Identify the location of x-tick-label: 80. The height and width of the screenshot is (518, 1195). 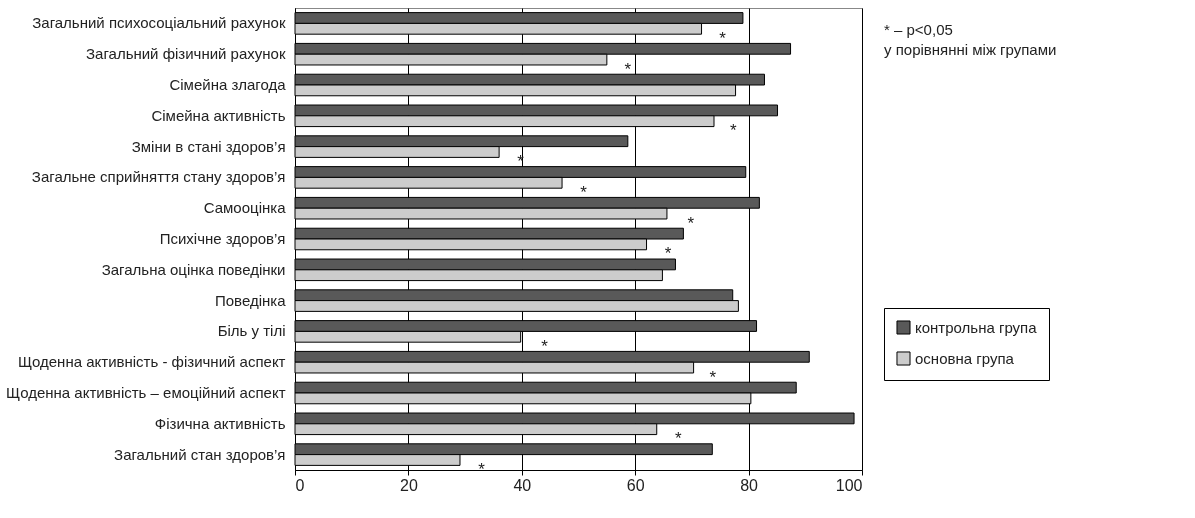
(749, 485).